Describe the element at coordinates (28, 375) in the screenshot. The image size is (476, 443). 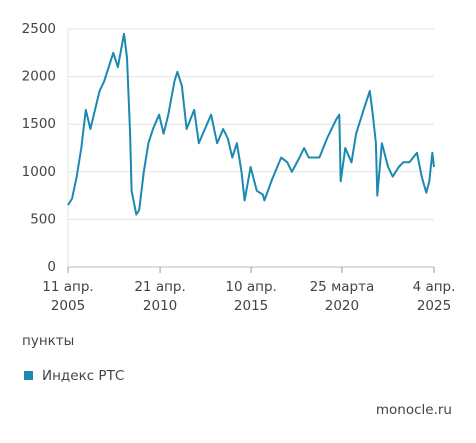
I see `legend-swatch` at that location.